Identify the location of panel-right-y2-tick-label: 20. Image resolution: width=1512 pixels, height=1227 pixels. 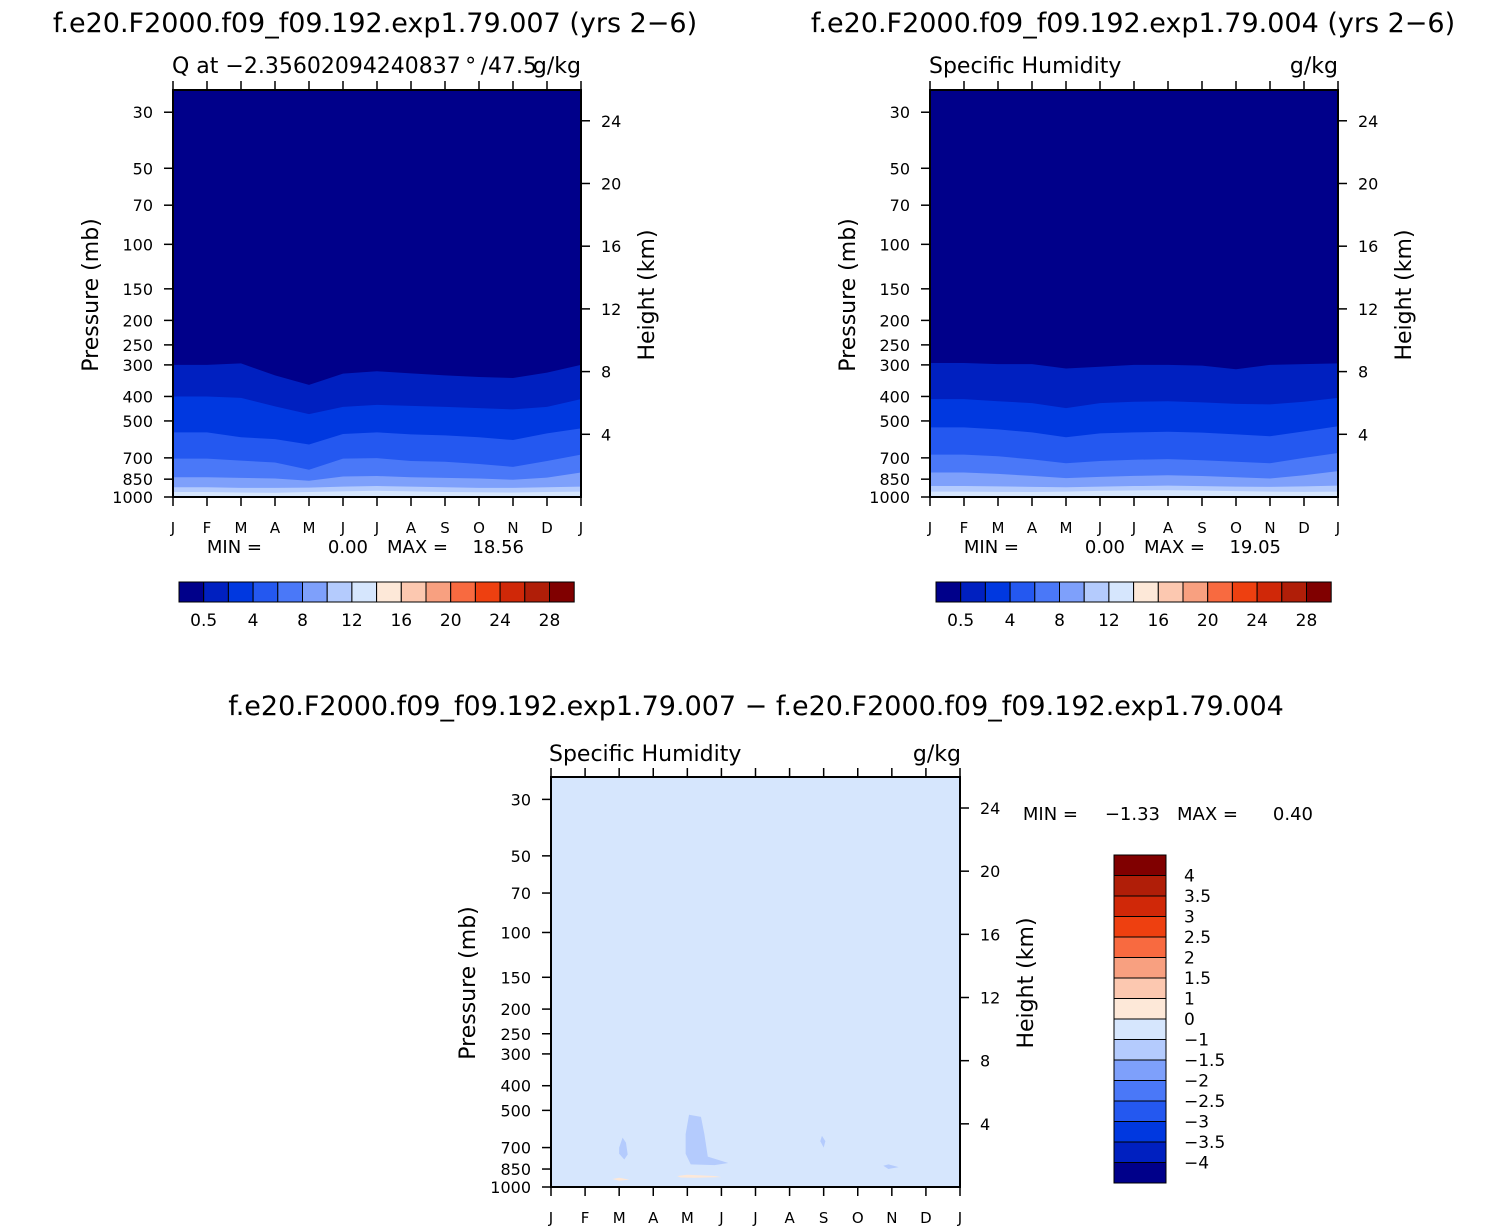
(1368, 183).